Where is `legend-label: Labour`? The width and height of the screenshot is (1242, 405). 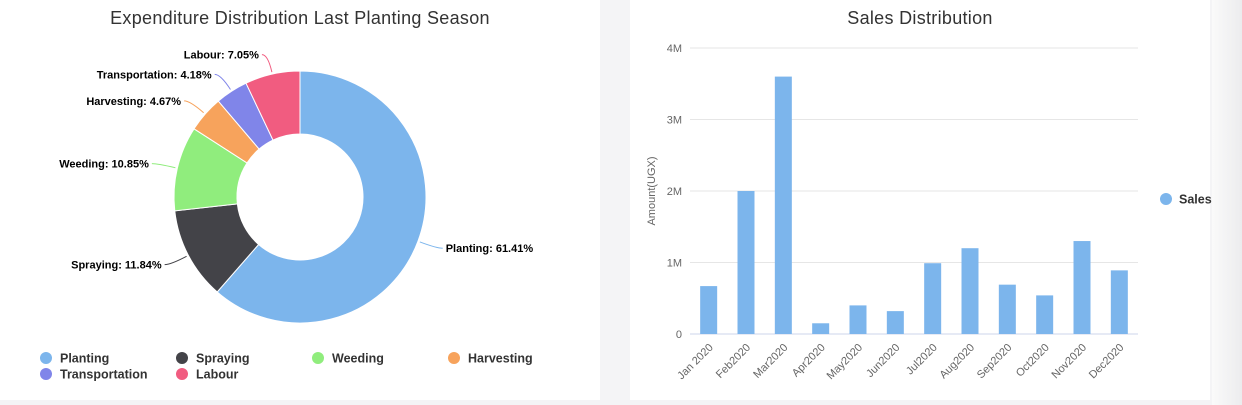 legend-label: Labour is located at coordinates (217, 375).